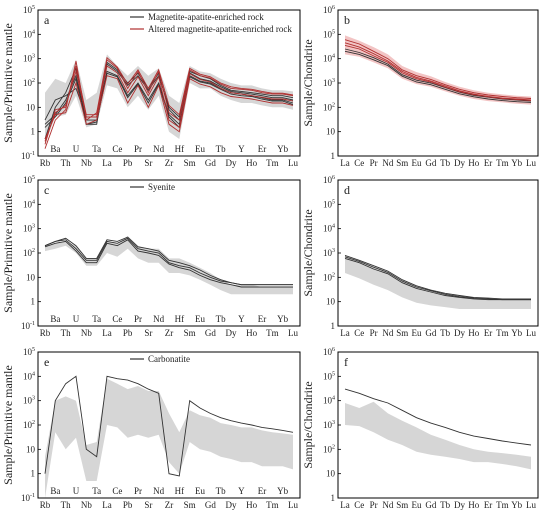 The image size is (550, 520). I want to click on panel-letter-b: b, so click(347, 20).